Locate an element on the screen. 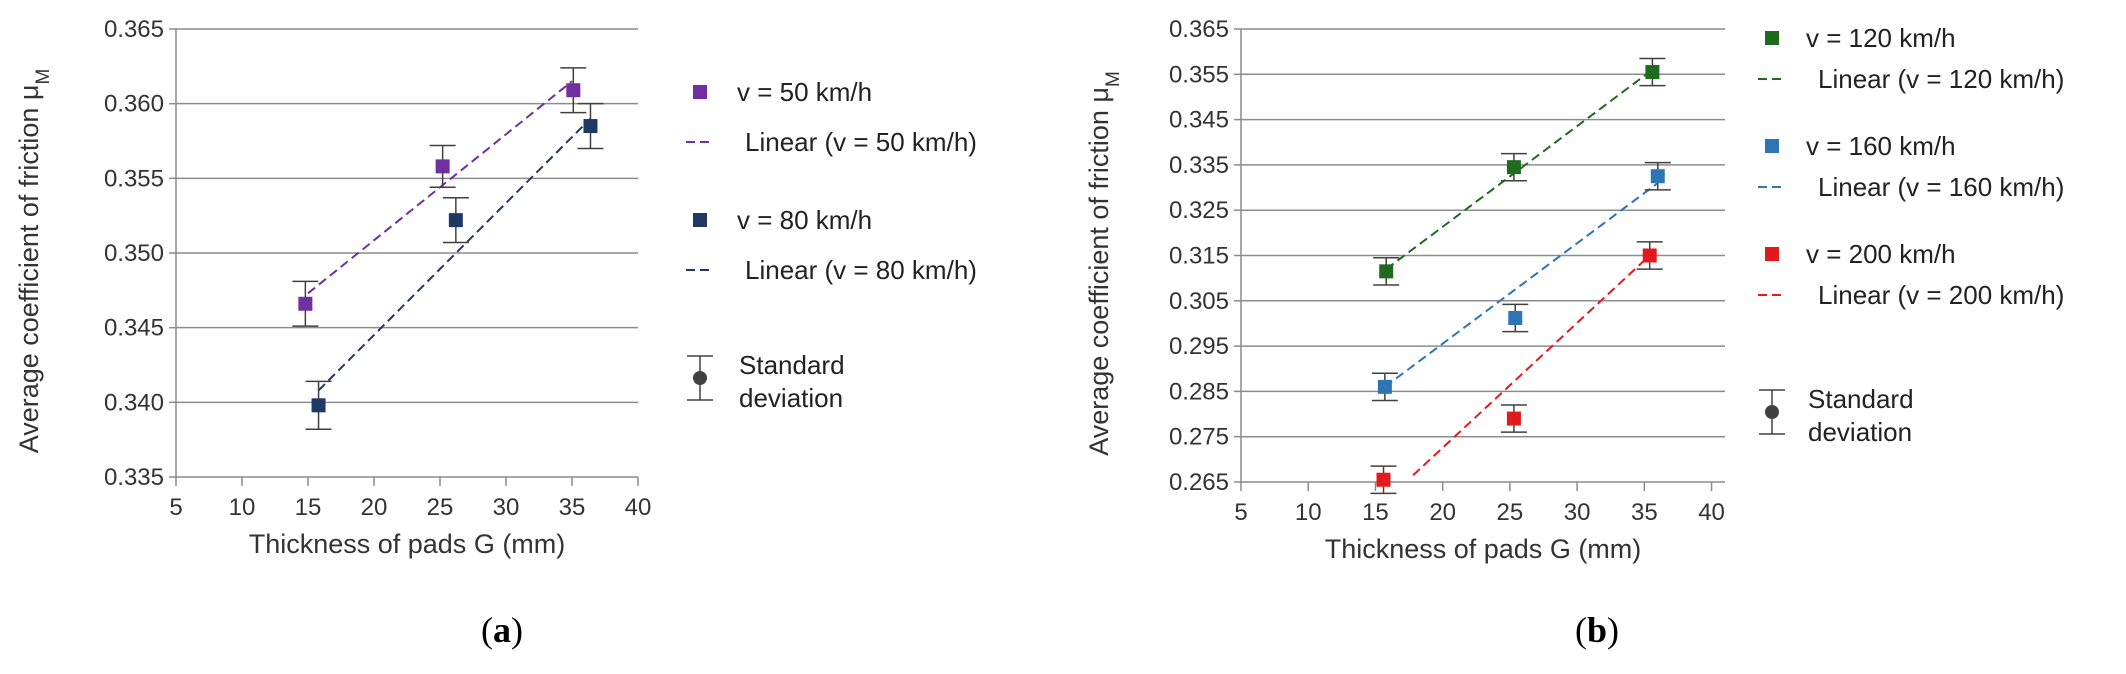  legend-label: v = 120 km/h is located at coordinates (1881, 38).